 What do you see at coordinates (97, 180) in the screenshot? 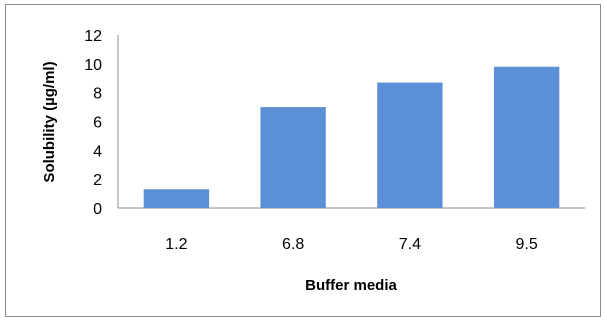
I see `y-tick-label: 2` at bounding box center [97, 180].